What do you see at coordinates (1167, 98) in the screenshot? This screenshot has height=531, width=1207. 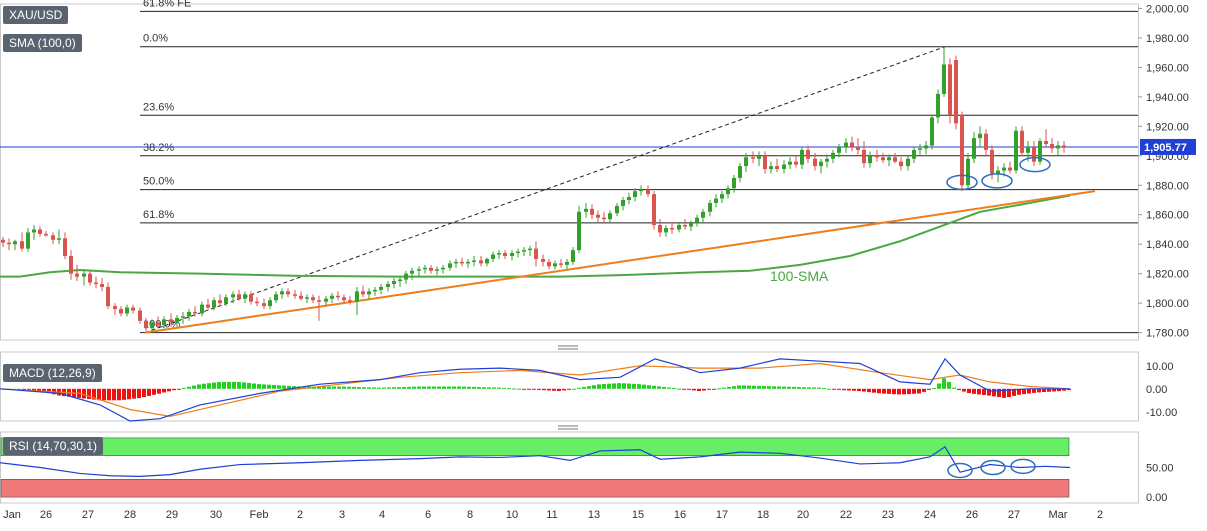 I see `price-axis-label: 1,940.00` at bounding box center [1167, 98].